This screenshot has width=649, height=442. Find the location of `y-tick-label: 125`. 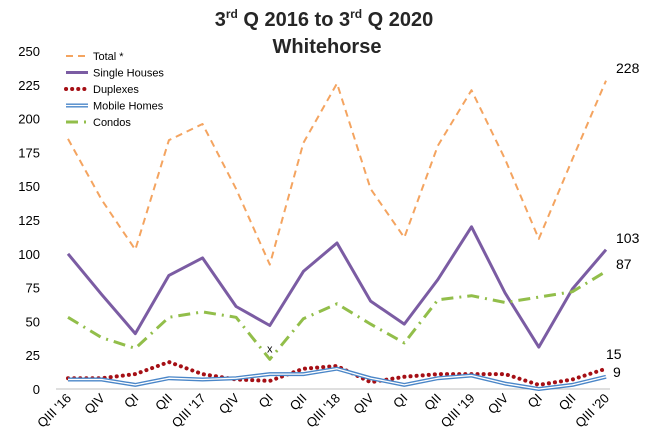

y-tick-label: 125 is located at coordinates (29, 220).